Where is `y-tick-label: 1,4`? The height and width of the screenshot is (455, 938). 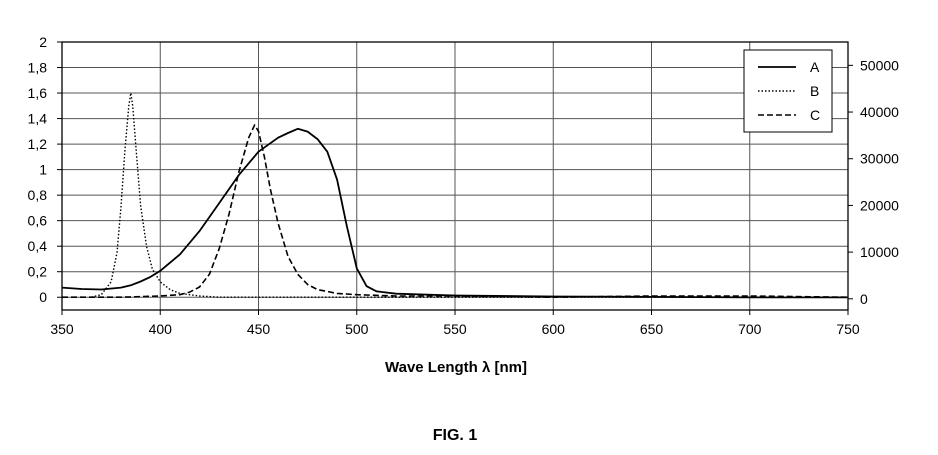
y-tick-label: 1,4 is located at coordinates (38, 119).